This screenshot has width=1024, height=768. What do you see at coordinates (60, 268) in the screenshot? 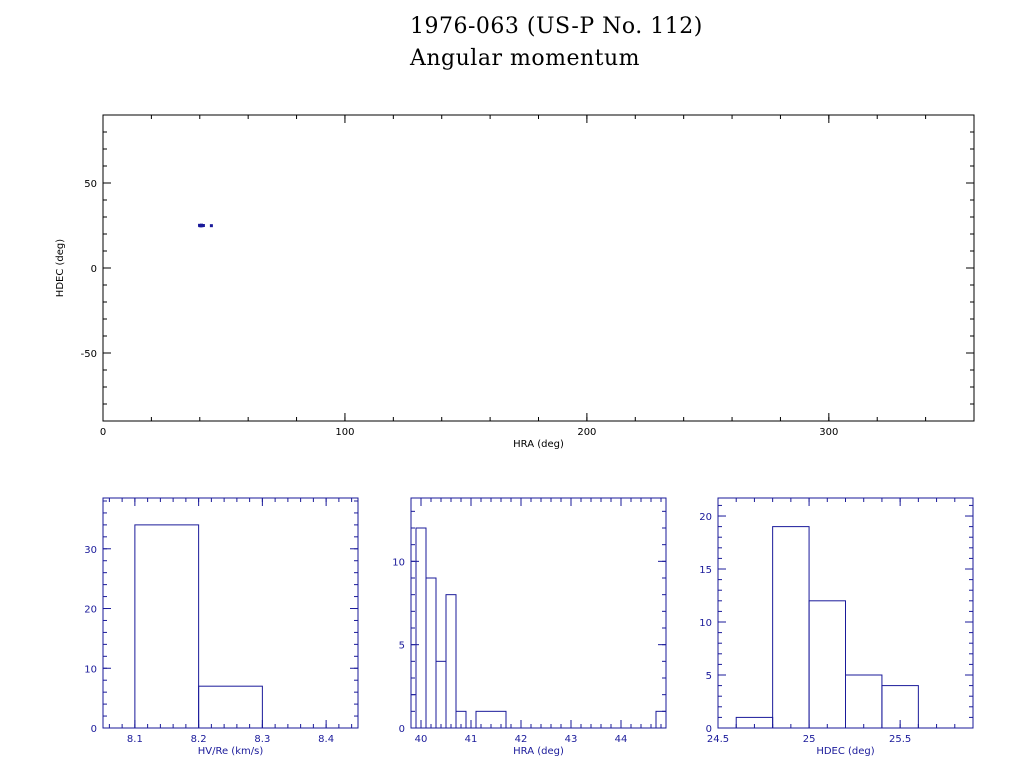
I see `y-axis-label: HDEC (deg)` at bounding box center [60, 268].